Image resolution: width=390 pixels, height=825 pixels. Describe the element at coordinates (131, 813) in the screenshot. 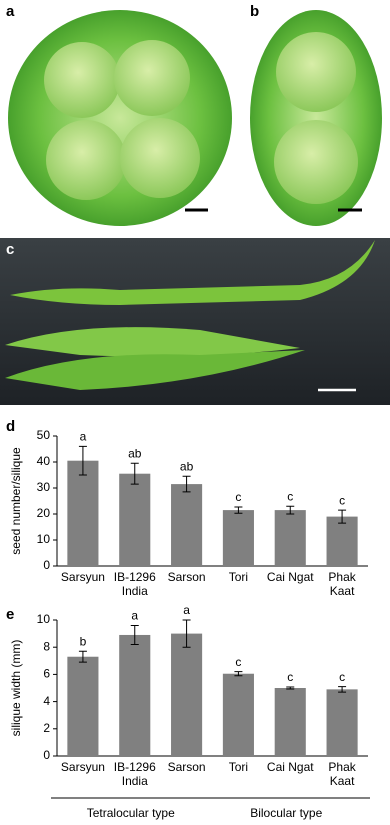

I see `group-label: Tetralocular type` at that location.